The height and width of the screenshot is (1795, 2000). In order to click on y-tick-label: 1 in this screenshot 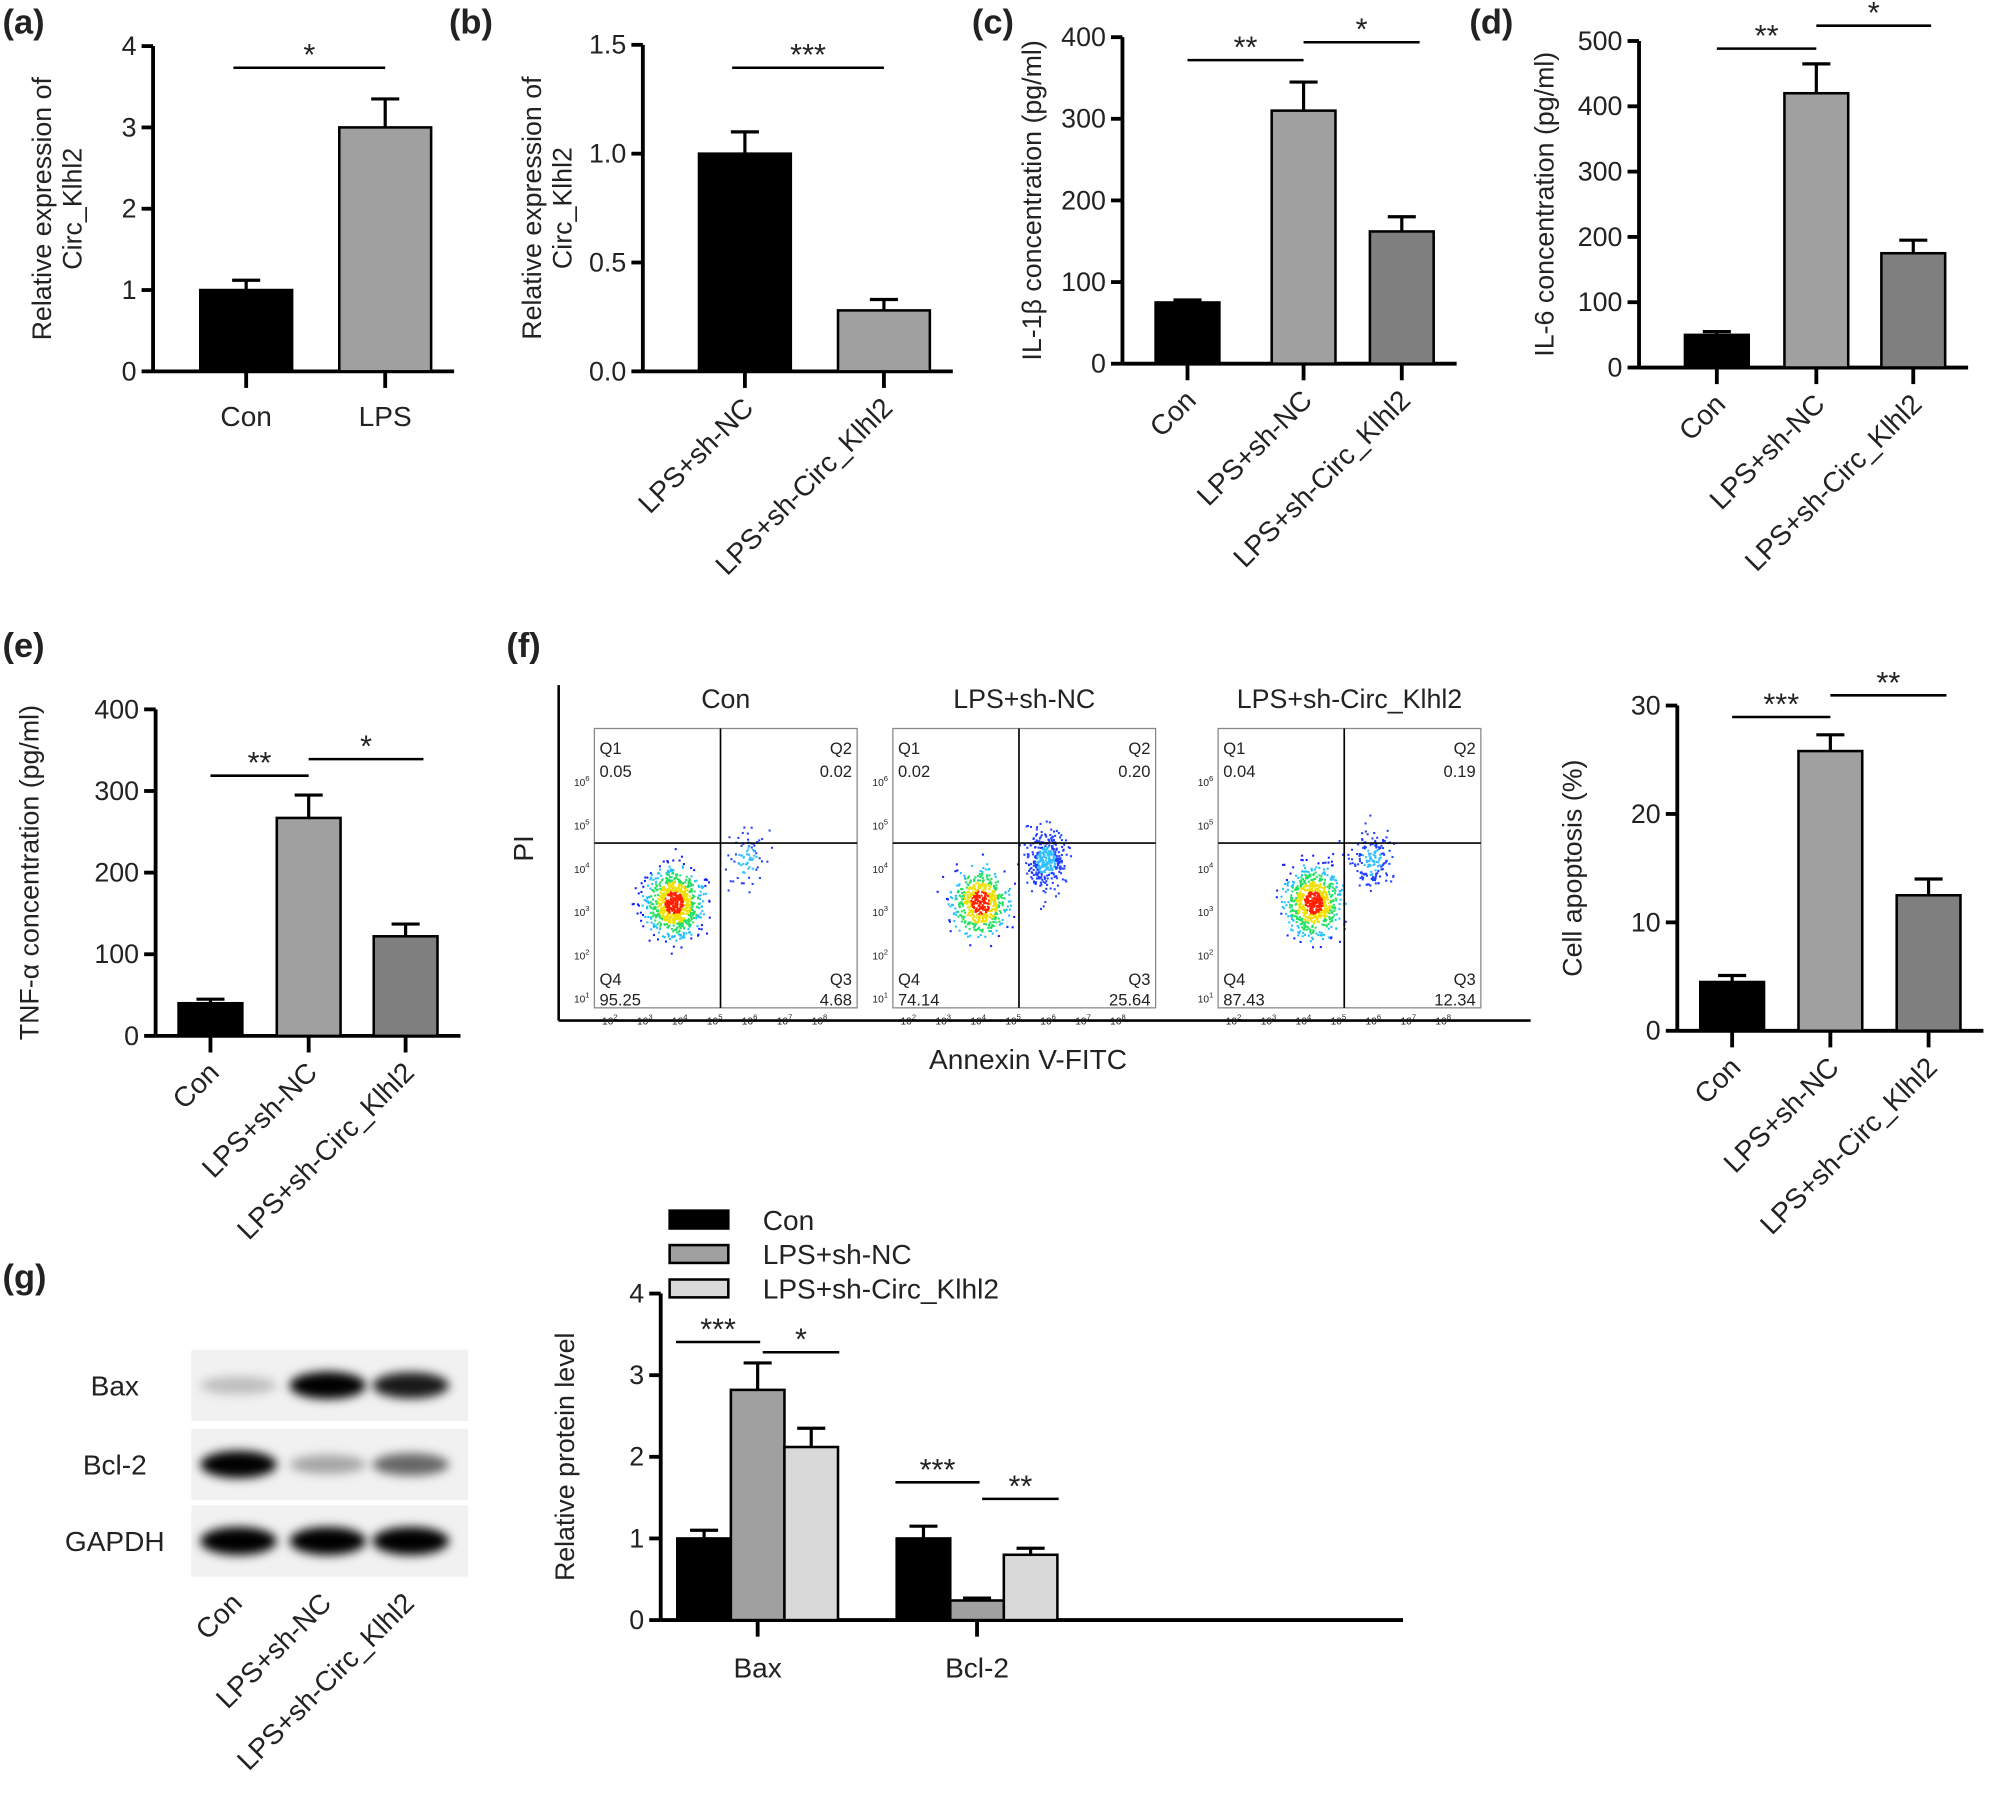, I will do `click(129, 290)`.